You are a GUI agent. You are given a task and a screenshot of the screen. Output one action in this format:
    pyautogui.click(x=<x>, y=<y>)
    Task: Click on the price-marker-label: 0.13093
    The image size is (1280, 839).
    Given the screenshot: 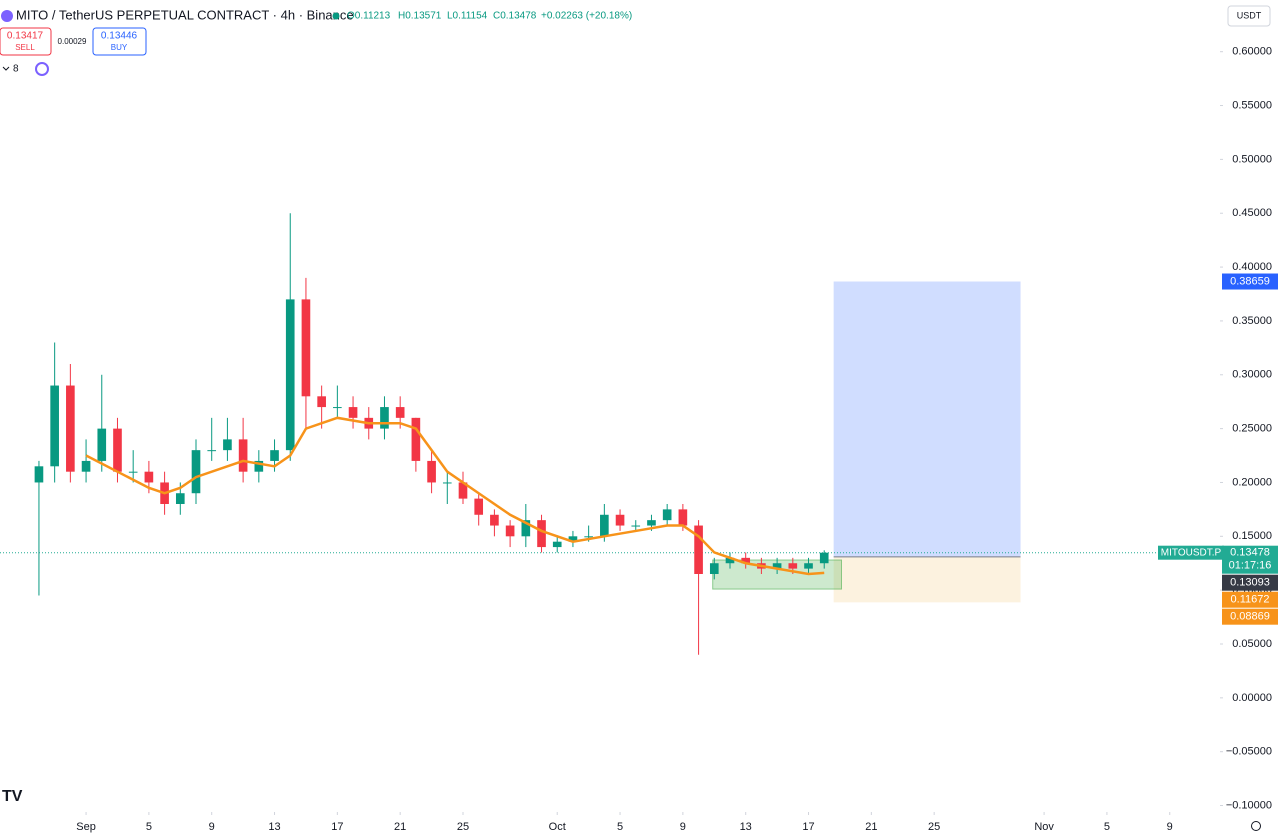 What is the action you would take?
    pyautogui.click(x=1250, y=583)
    